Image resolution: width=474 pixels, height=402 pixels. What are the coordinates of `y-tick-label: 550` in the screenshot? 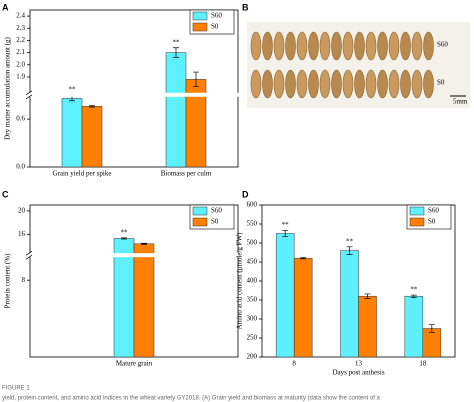 It's located at (252, 224).